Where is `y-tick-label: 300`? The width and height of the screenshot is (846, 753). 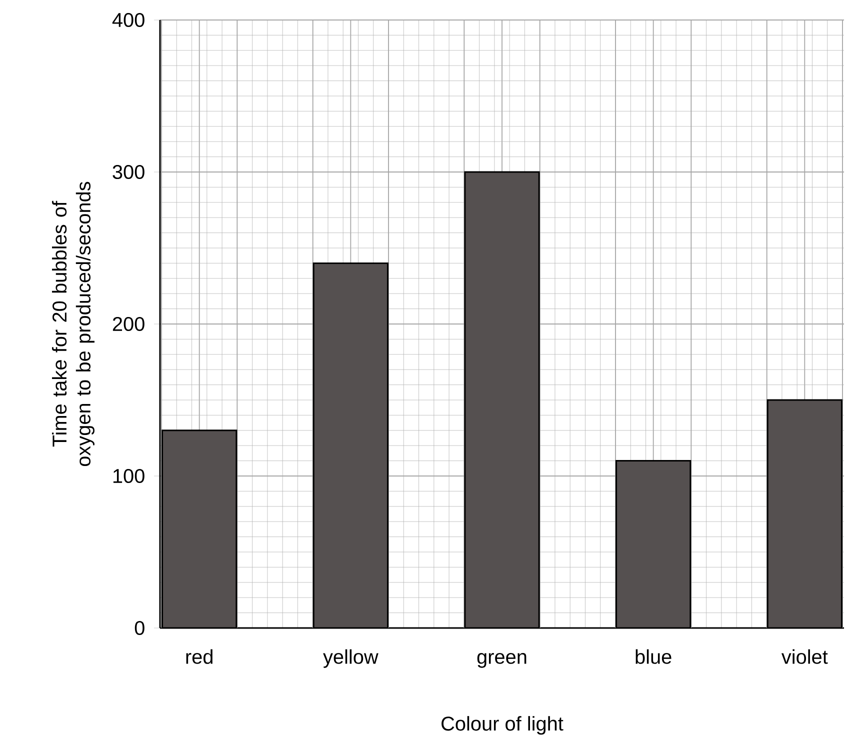
y-tick-label: 300 is located at coordinates (128, 172).